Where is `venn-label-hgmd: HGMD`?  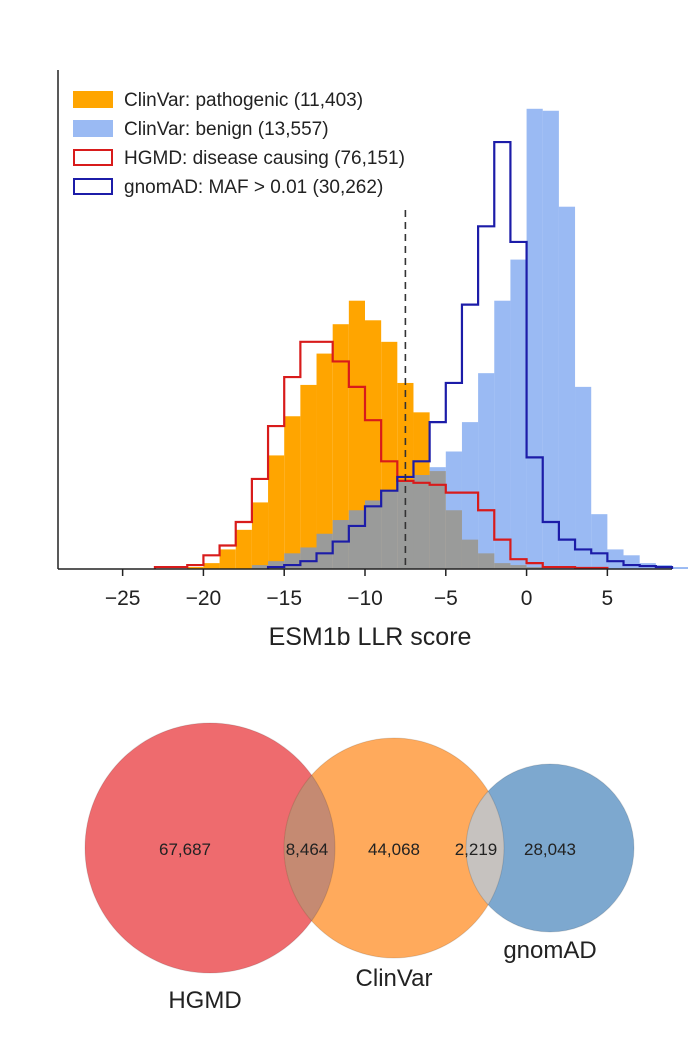 venn-label-hgmd: HGMD is located at coordinates (204, 1000).